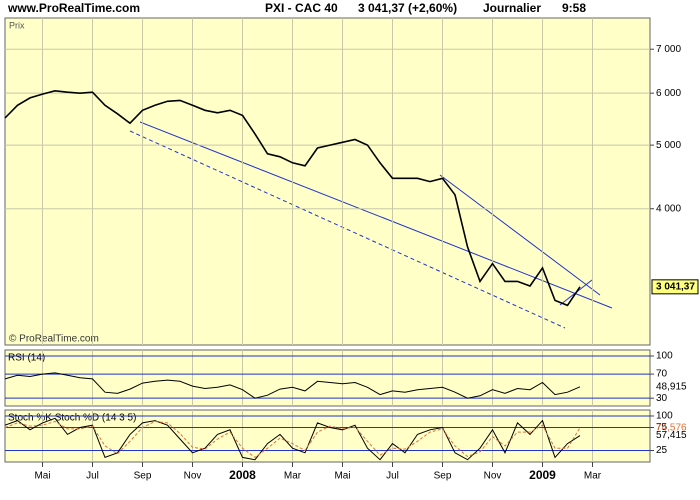  Describe the element at coordinates (73, 8) in the screenshot. I see `site: www.ProRealTime.com` at that location.